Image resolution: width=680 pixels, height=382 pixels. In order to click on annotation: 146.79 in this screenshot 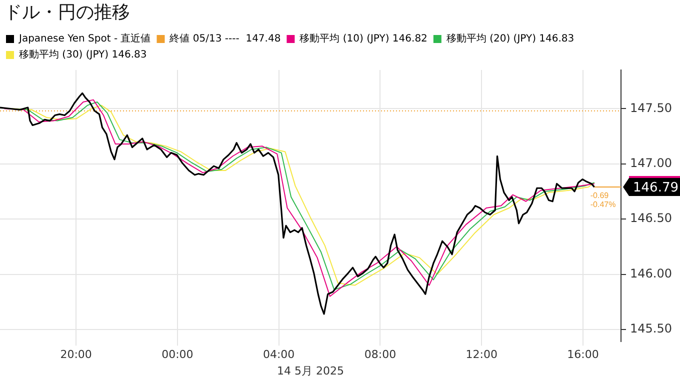, I will do `click(656, 188)`.